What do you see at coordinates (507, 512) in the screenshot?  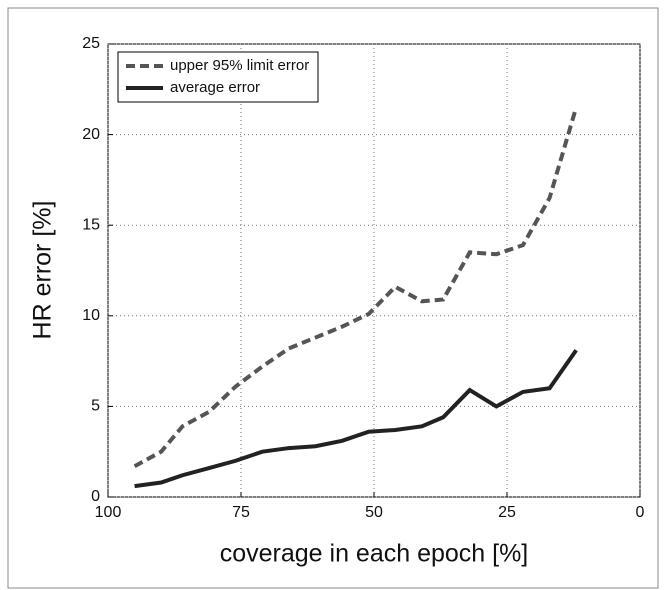 I see `x-tick-label: 25` at bounding box center [507, 512].